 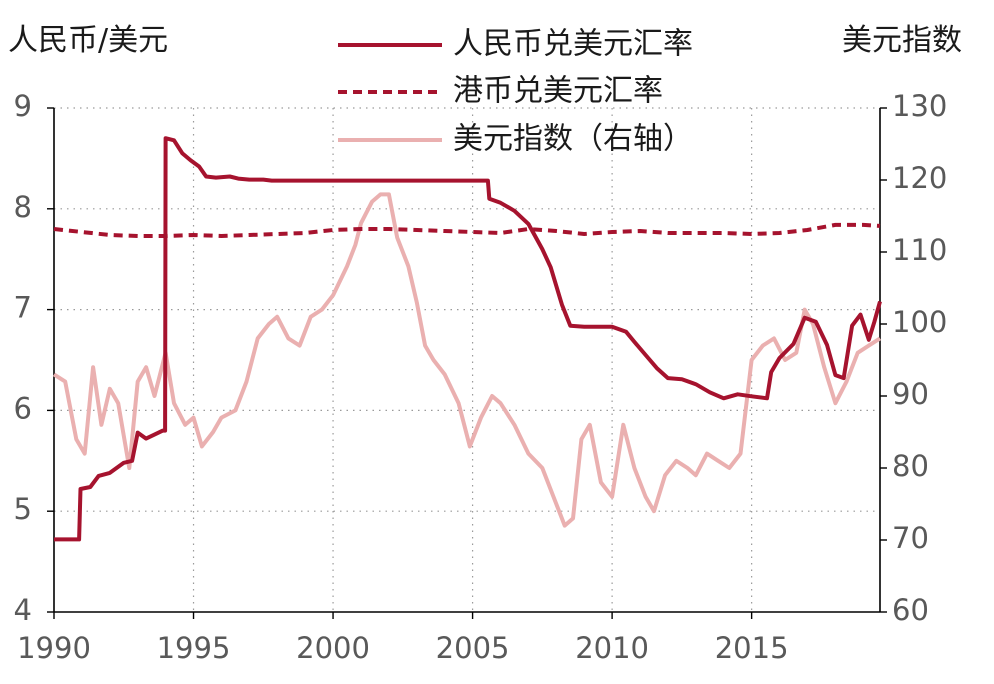 I want to click on right-tick-label: 70, so click(x=910, y=538).